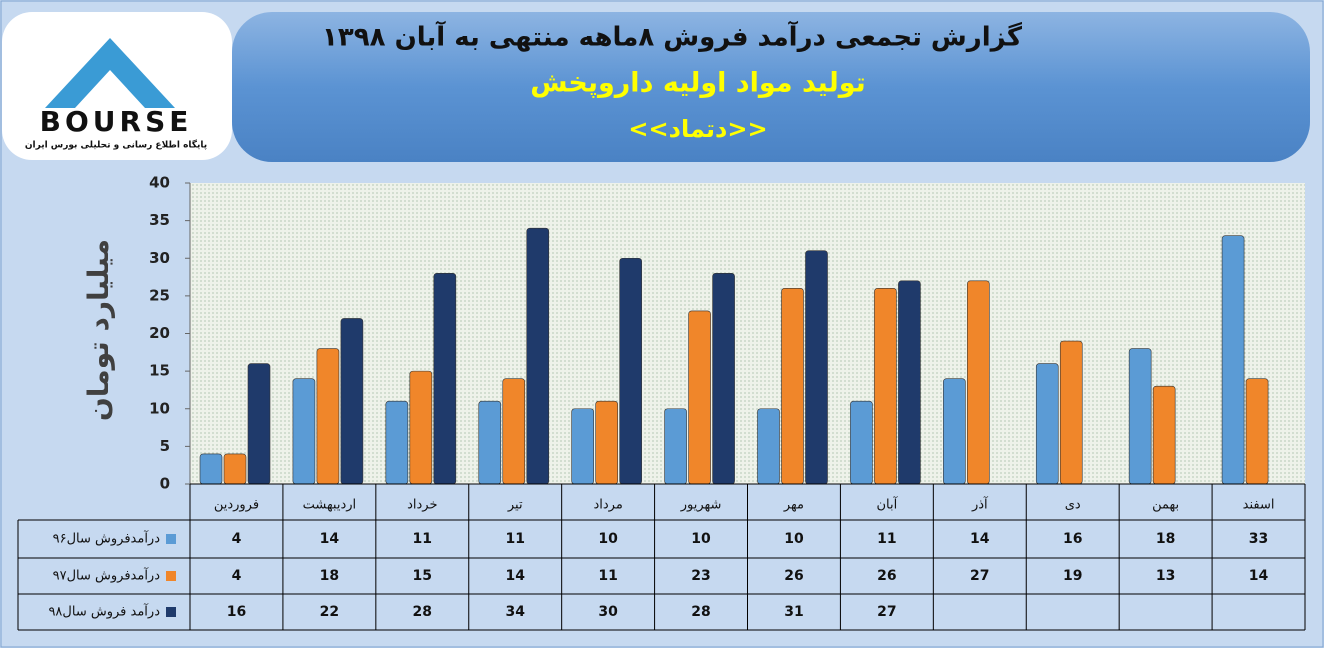 The image size is (1324, 648). I want to click on x-tick-label: اردیبهشت, so click(330, 505).